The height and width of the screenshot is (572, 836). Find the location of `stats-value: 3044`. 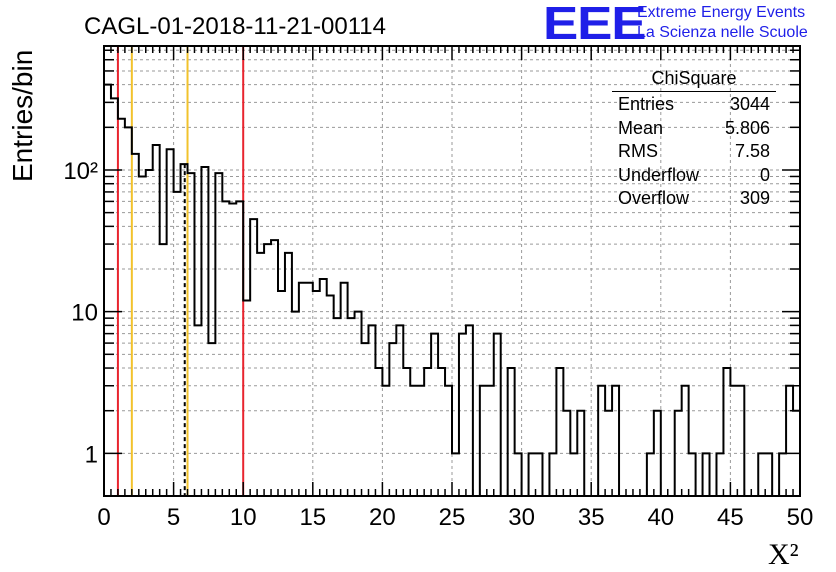

stats-value: 3044 is located at coordinates (749, 104).